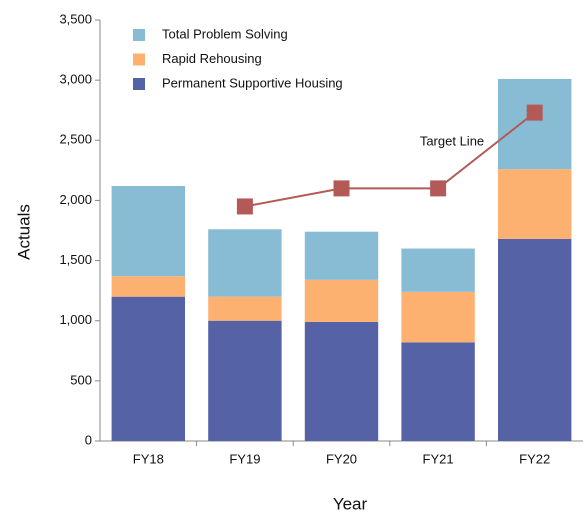 The image size is (585, 514). I want to click on y-tick-label: 2,000, so click(75, 199).